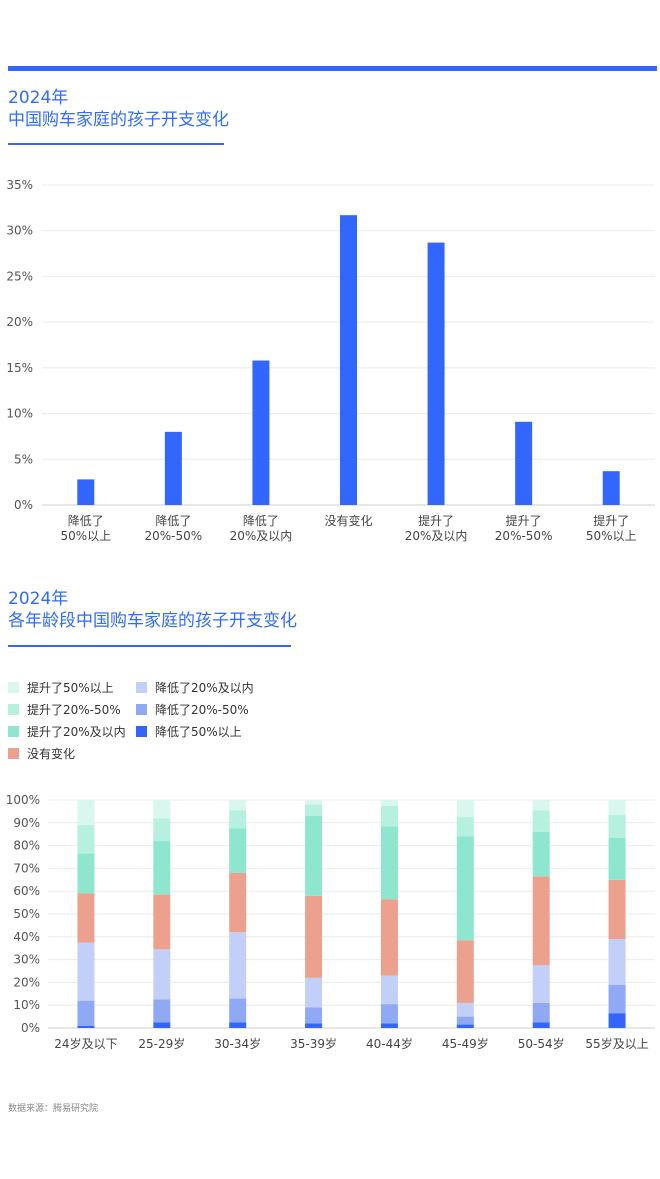 This screenshot has width=660, height=1179. I want to click on top-rule, so click(332, 68).